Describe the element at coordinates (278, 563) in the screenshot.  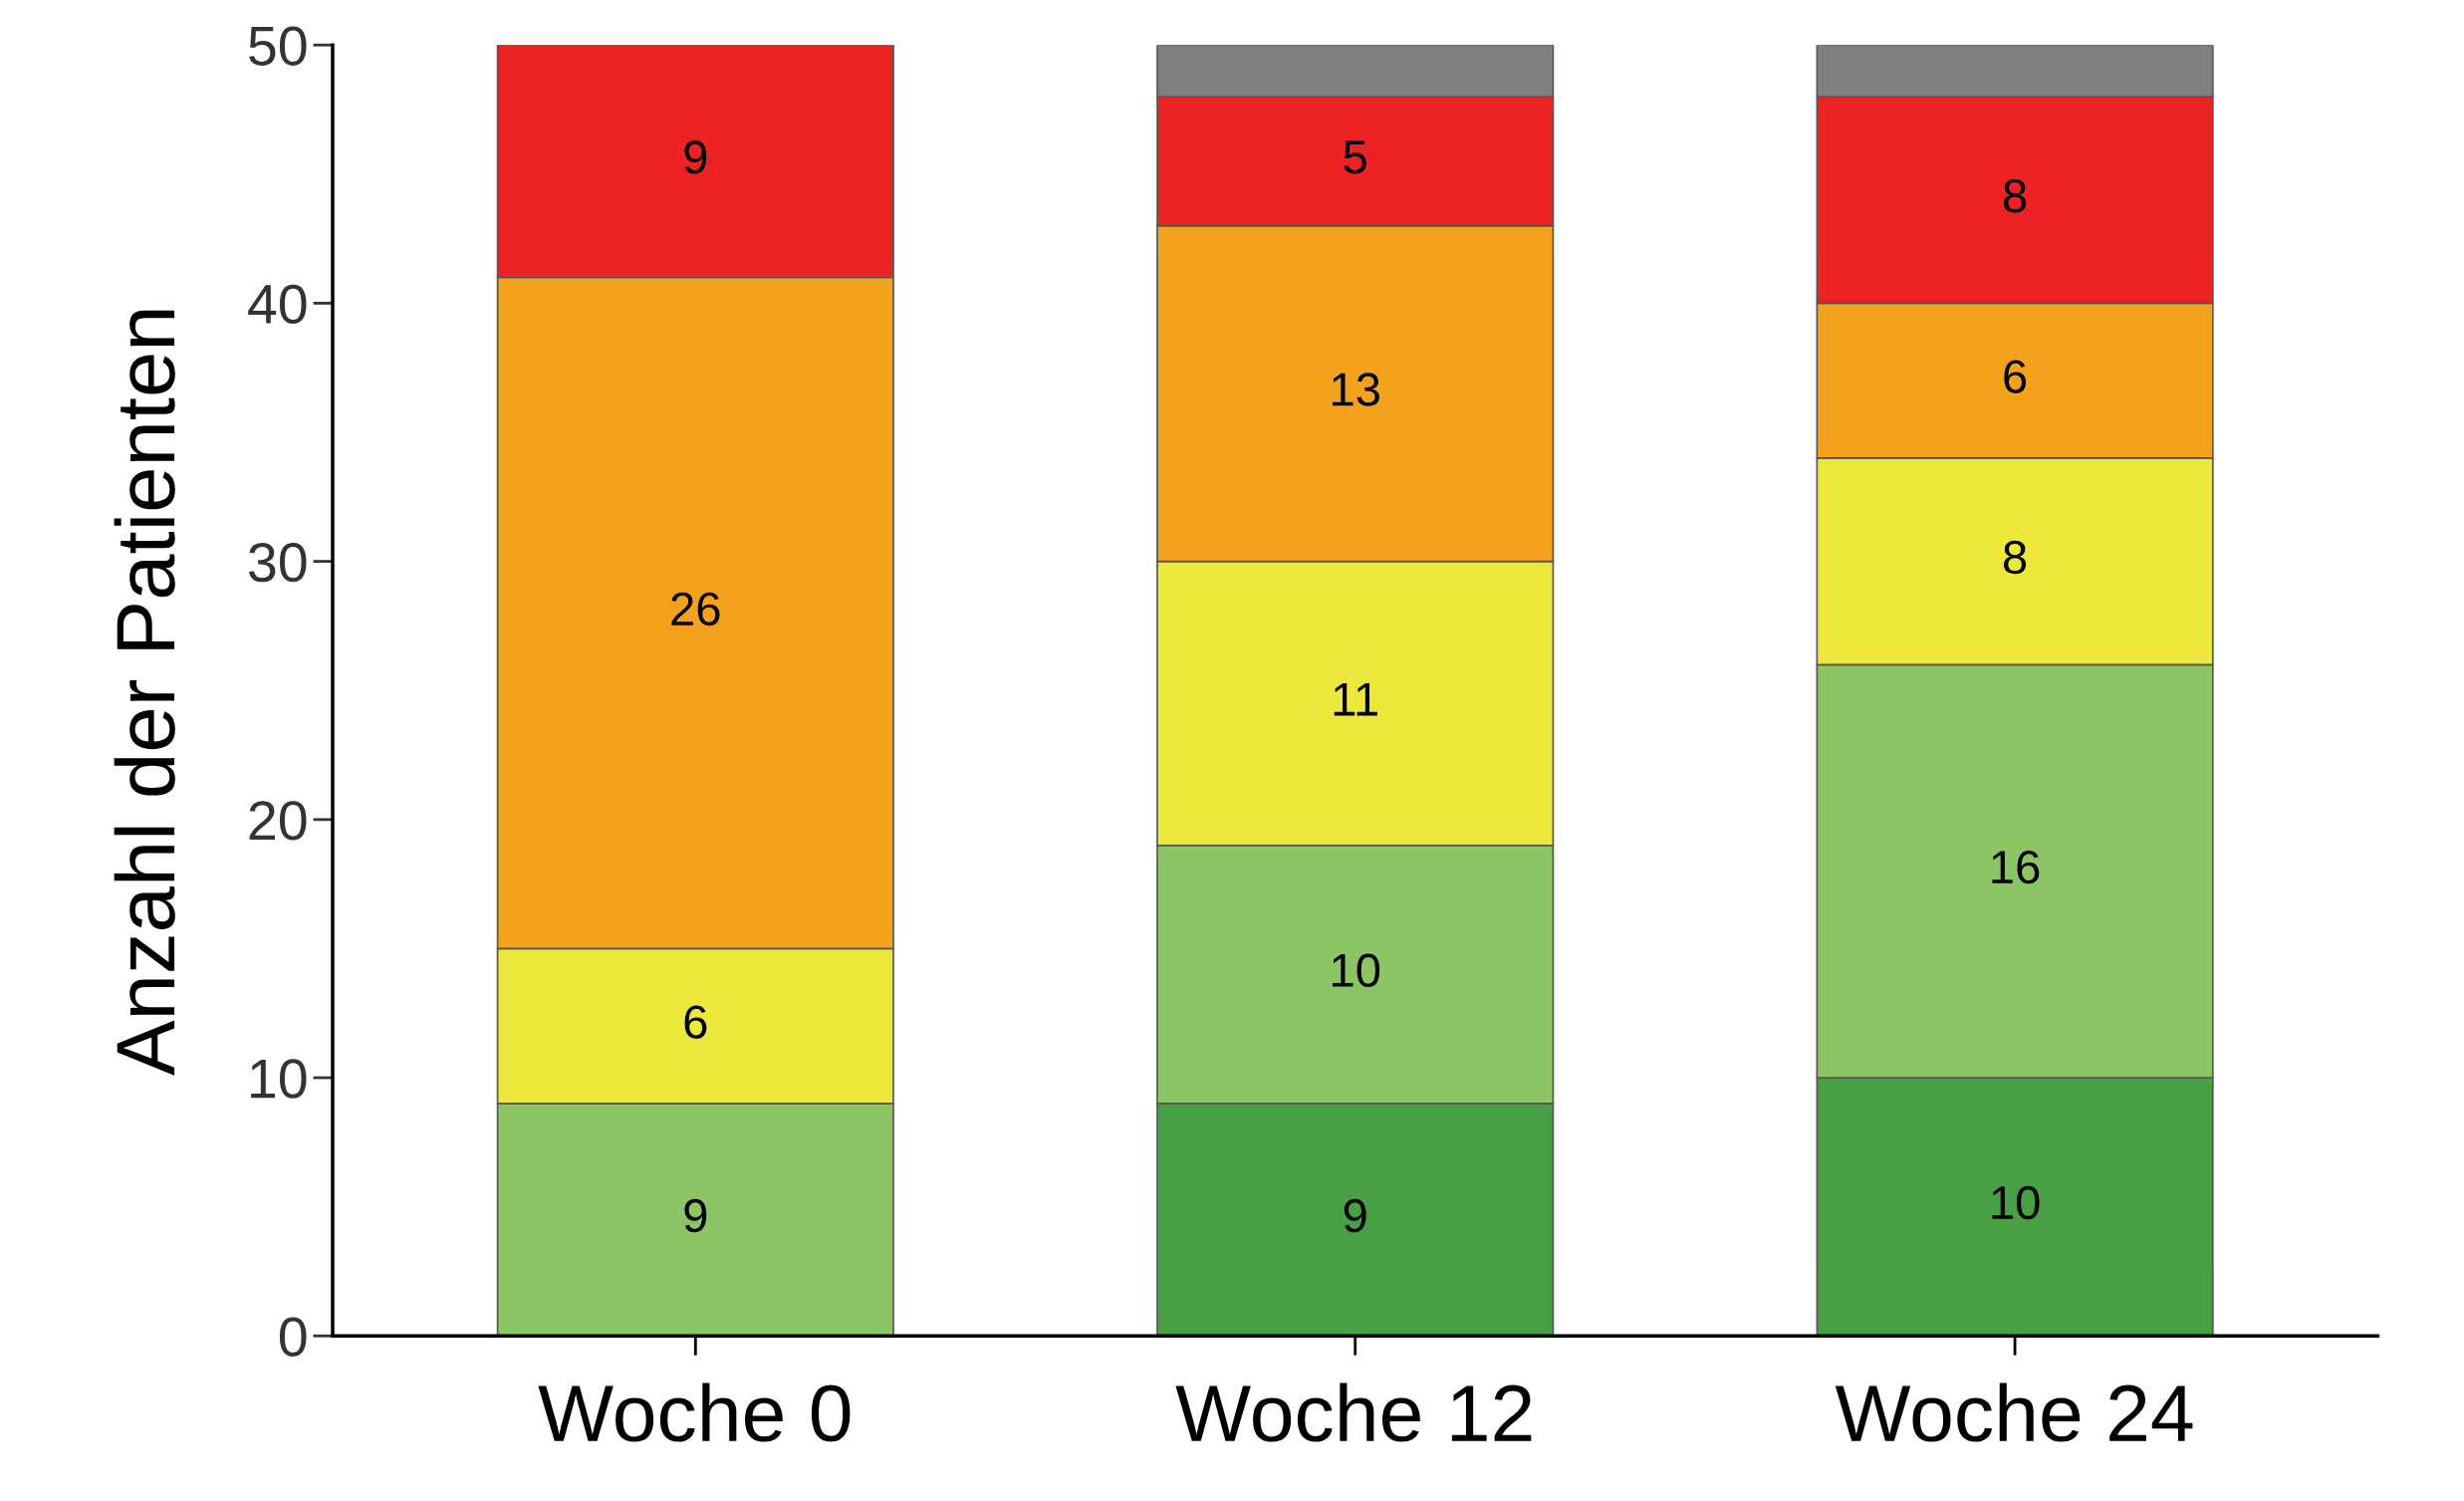
I see `y-tick-label: 30` at that location.